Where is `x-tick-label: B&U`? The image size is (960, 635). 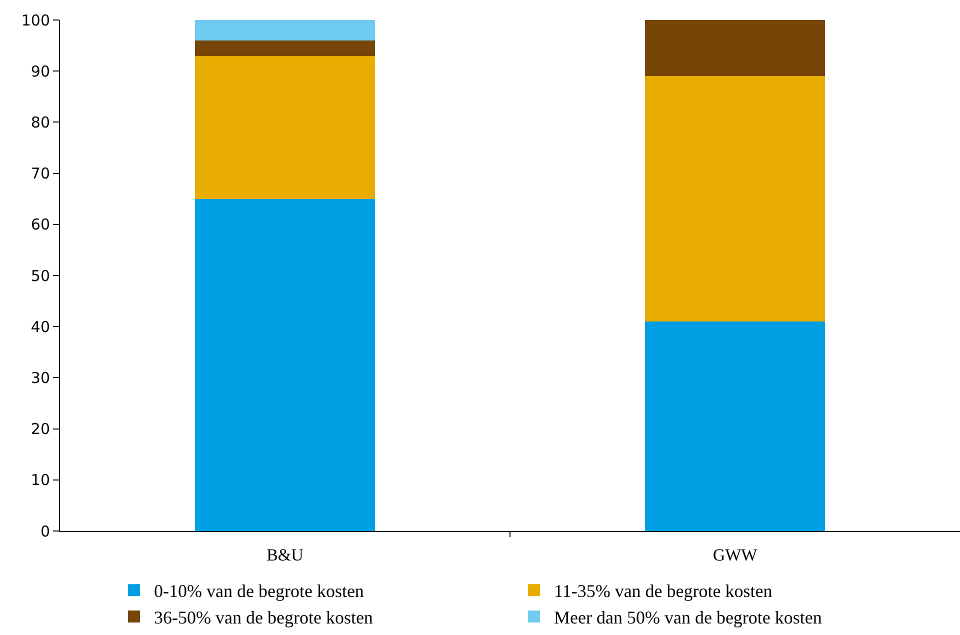 x-tick-label: B&U is located at coordinates (285, 554).